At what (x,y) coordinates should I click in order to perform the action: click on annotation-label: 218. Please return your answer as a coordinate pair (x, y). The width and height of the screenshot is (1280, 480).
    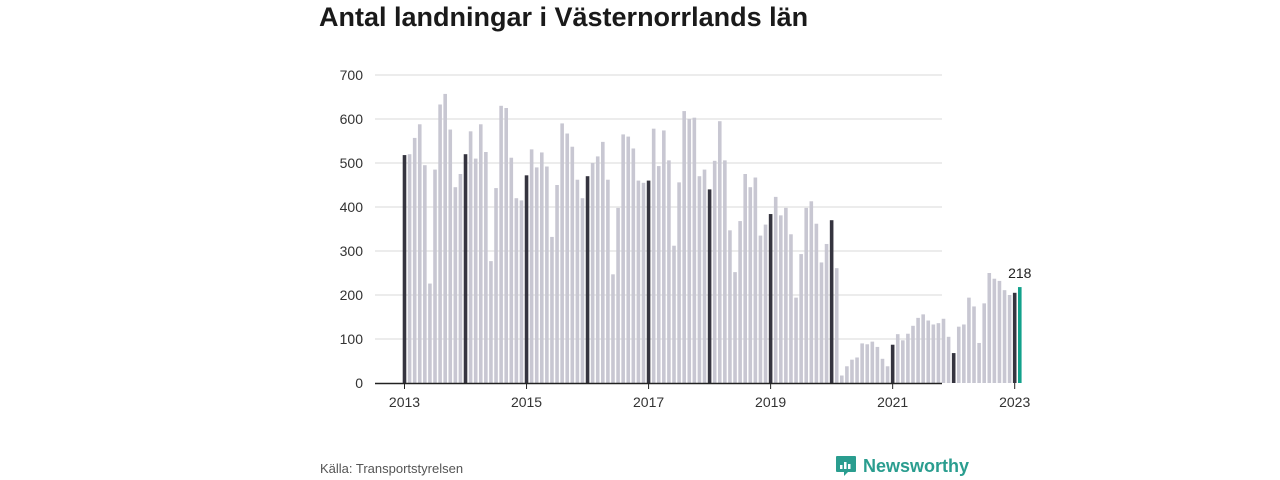
    Looking at the image, I should click on (1020, 273).